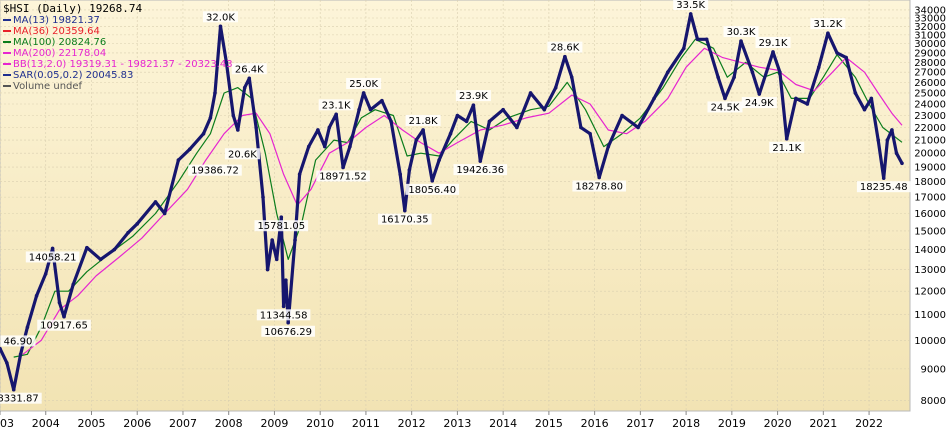 Image resolution: width=949 pixels, height=438 pixels. Describe the element at coordinates (412, 423) in the screenshot. I see `x-tick-label: 2012` at that location.